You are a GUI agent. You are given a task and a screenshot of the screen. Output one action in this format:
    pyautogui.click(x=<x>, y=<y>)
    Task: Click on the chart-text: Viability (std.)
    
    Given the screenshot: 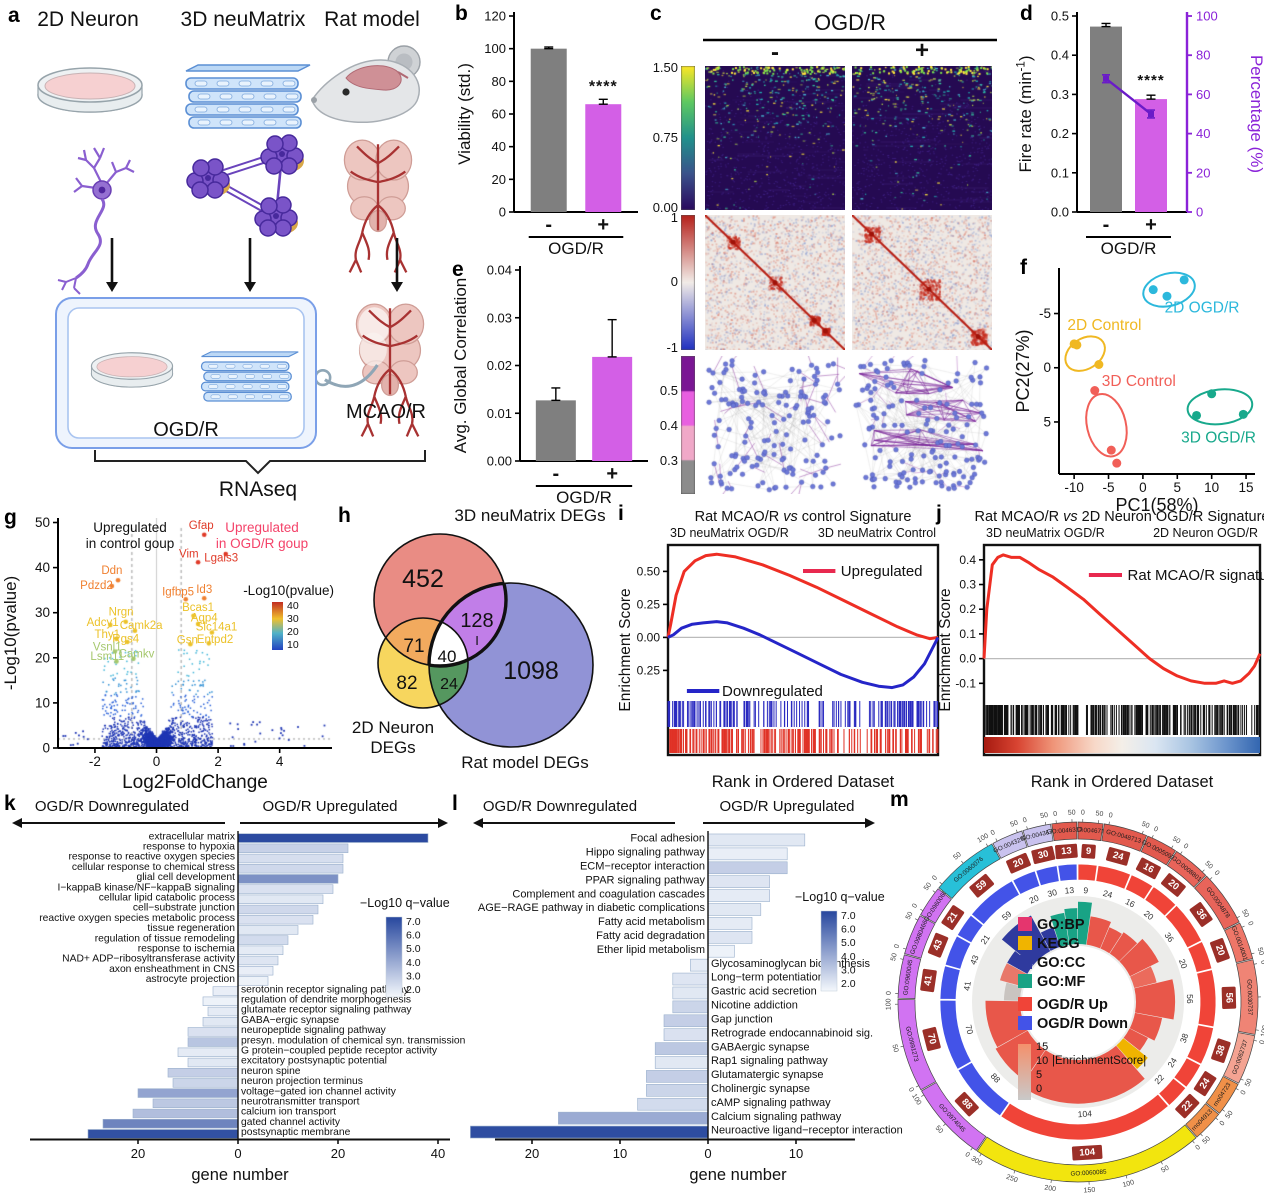 What is the action you would take?
    pyautogui.click(x=464, y=114)
    